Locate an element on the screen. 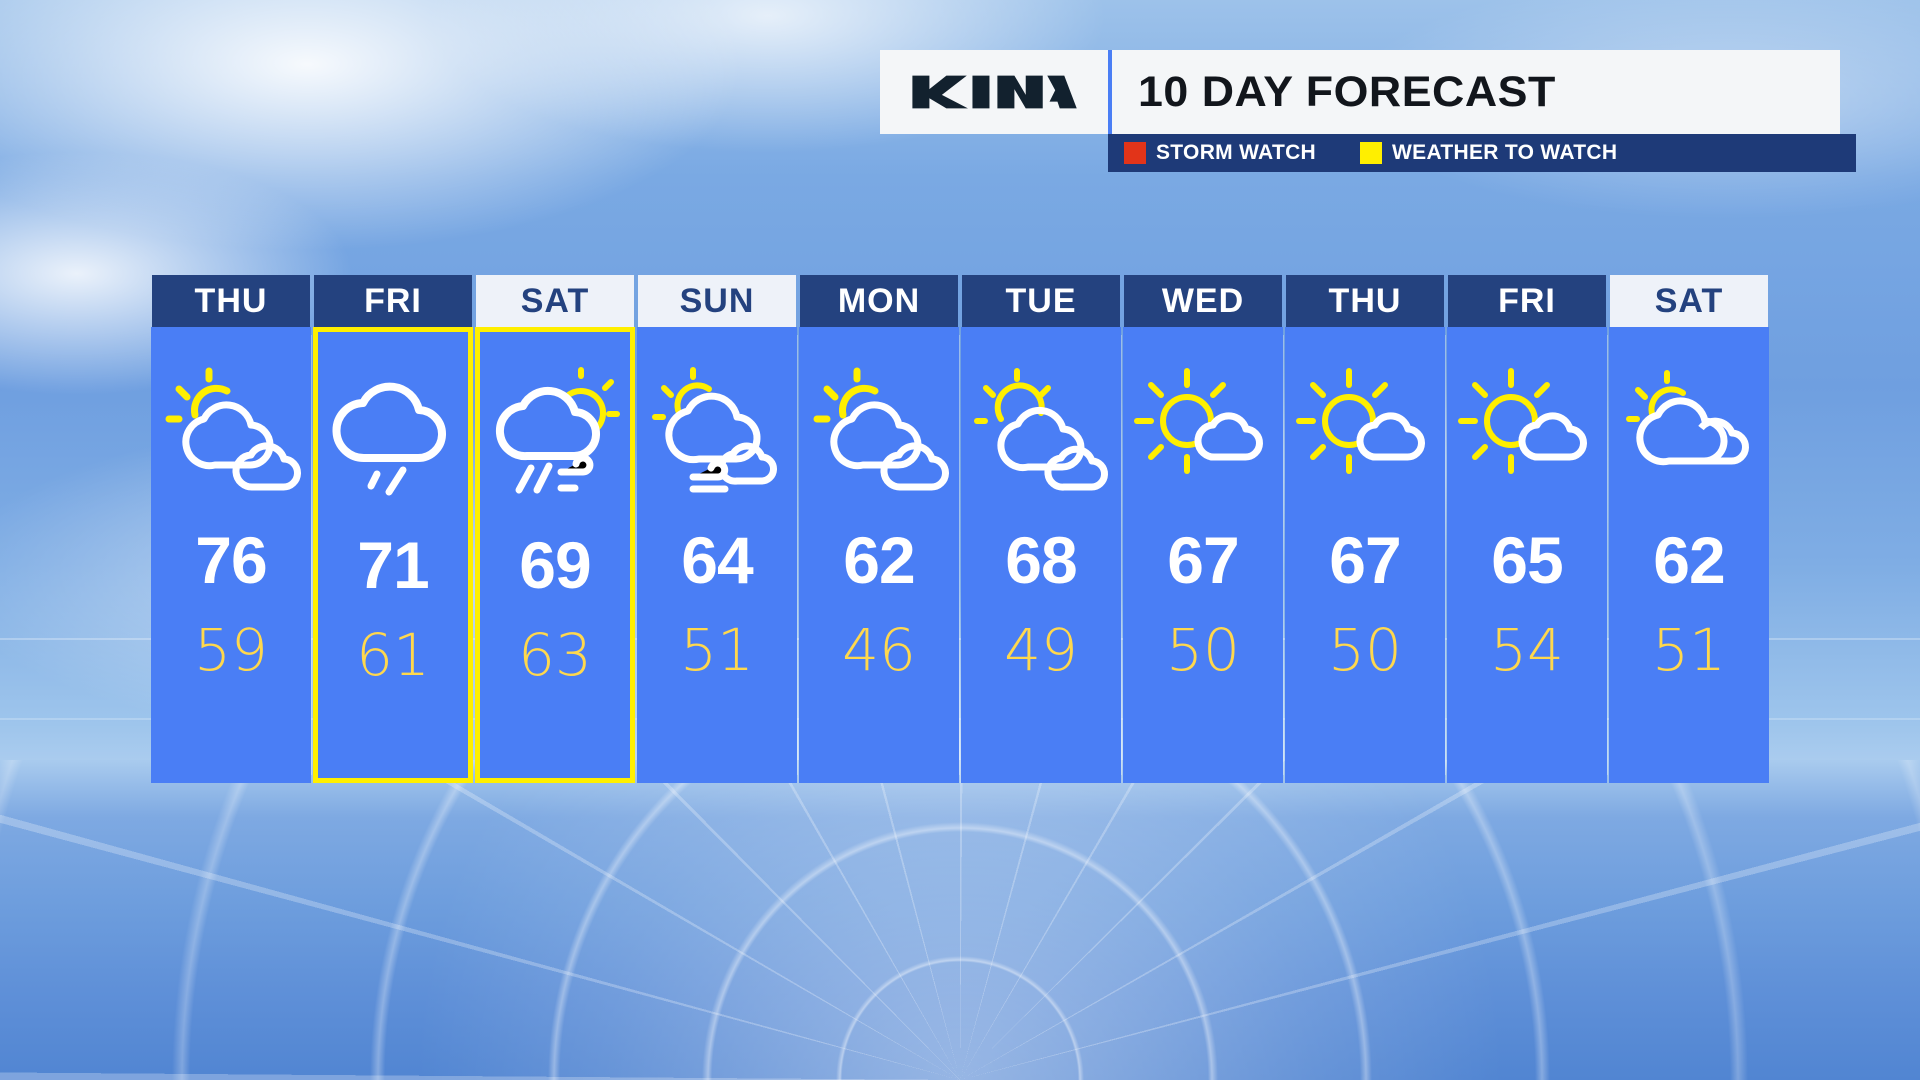  forecast-day-column: THU 67 50 is located at coordinates (1365, 529).